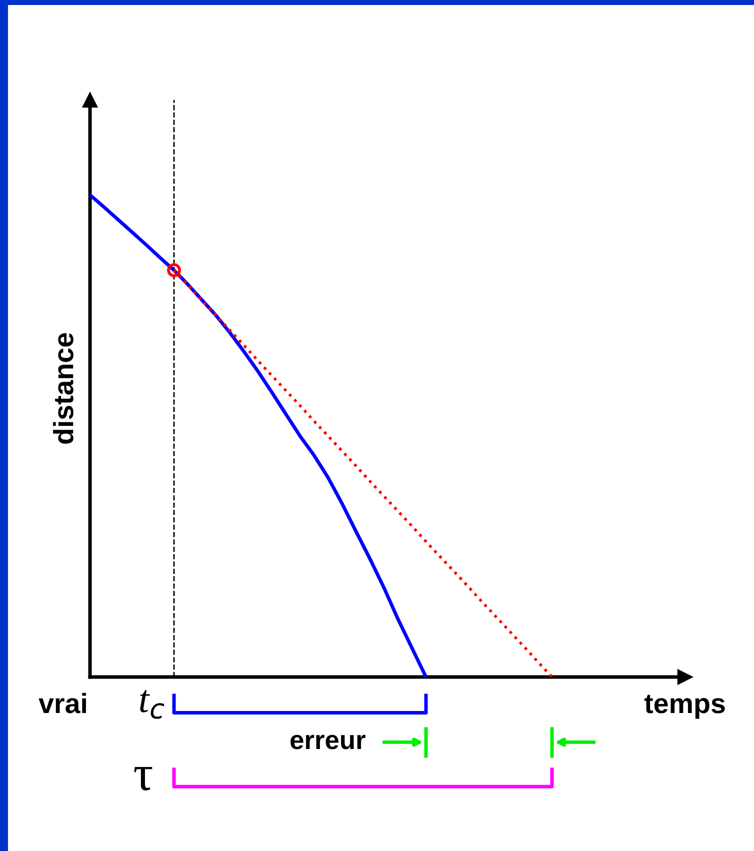  I want to click on text: τ, so click(143, 778).